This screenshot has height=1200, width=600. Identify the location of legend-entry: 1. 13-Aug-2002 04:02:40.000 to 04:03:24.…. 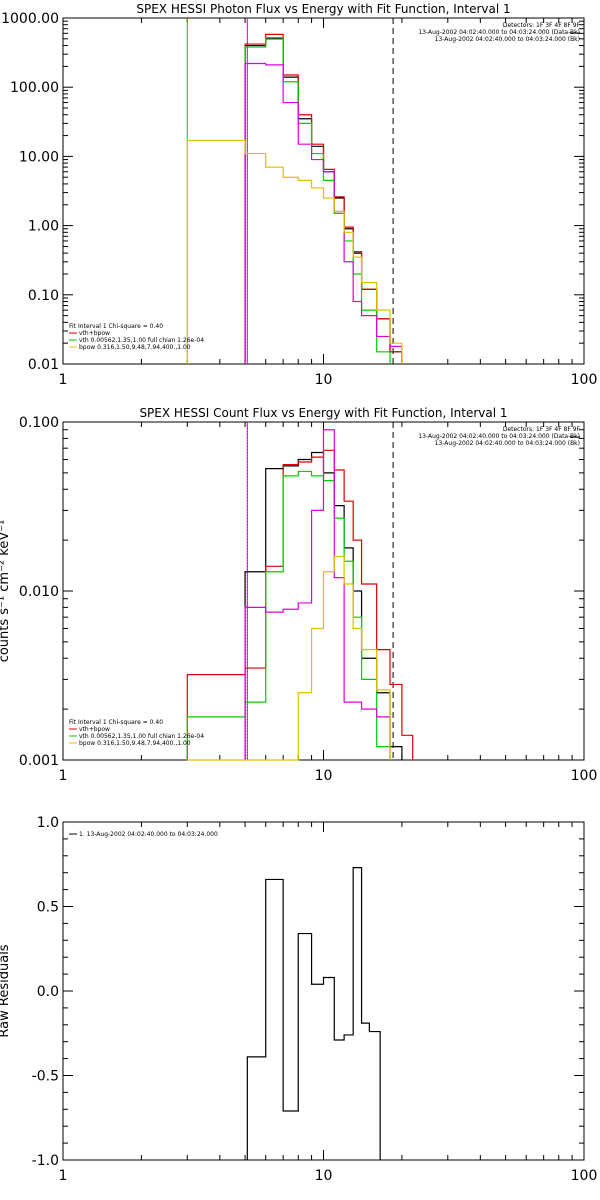
(148, 834).